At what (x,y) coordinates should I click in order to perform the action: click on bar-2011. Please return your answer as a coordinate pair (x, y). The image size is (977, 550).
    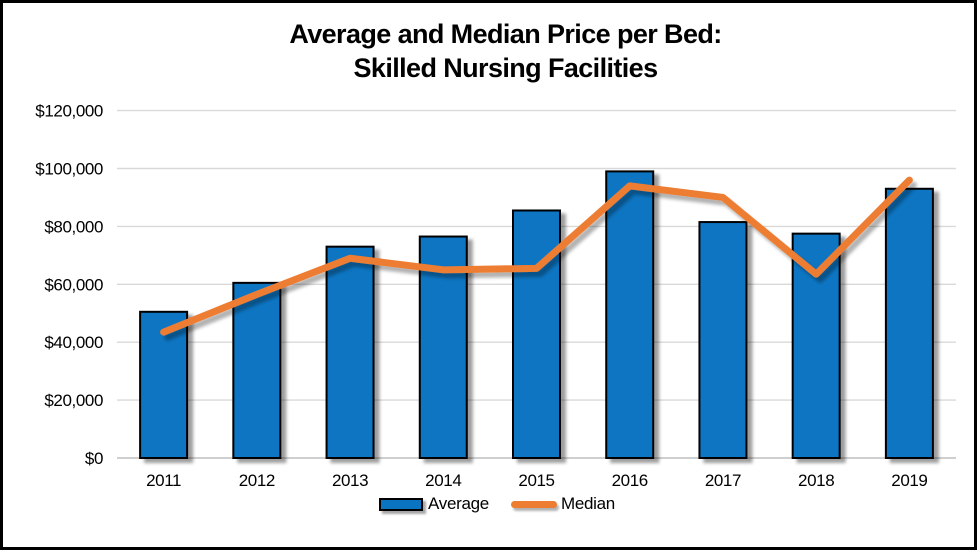
    Looking at the image, I should click on (164, 384).